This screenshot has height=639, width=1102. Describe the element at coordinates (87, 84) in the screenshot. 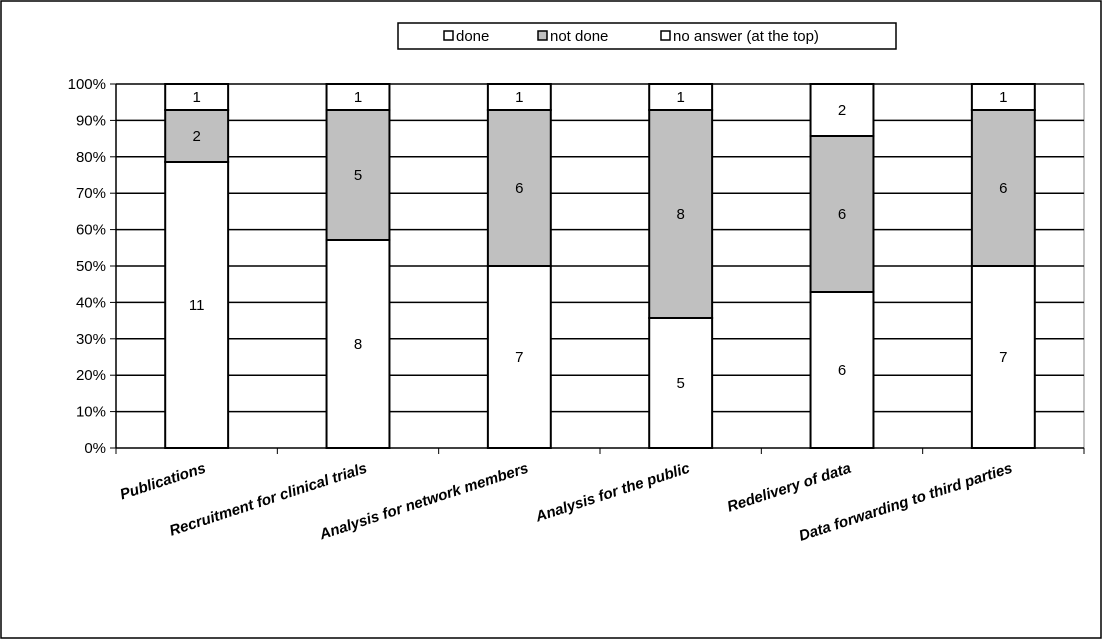

I see `y-tick-label: 100%` at that location.